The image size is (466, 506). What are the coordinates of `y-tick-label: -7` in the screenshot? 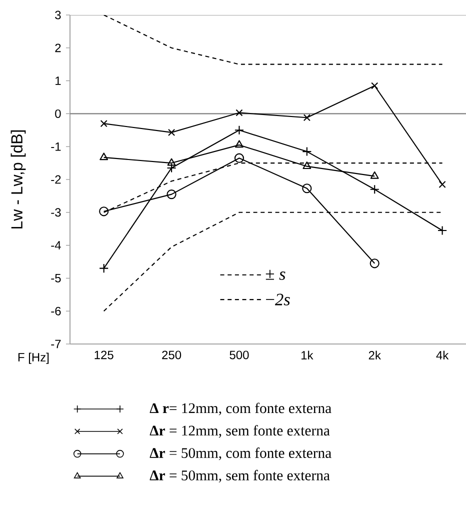 It's located at (56, 344).